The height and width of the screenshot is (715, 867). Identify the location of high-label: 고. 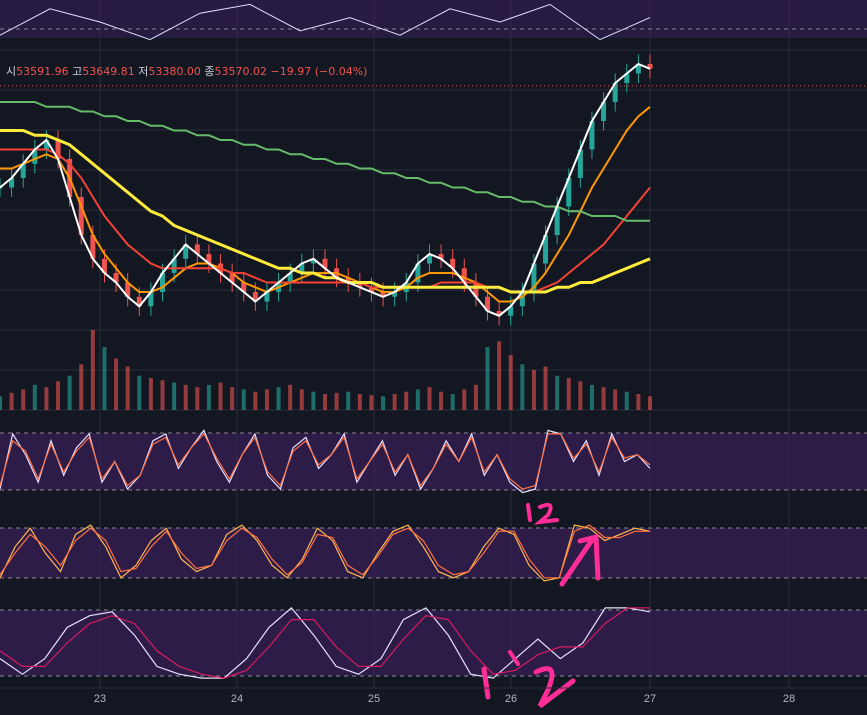
(77, 71).